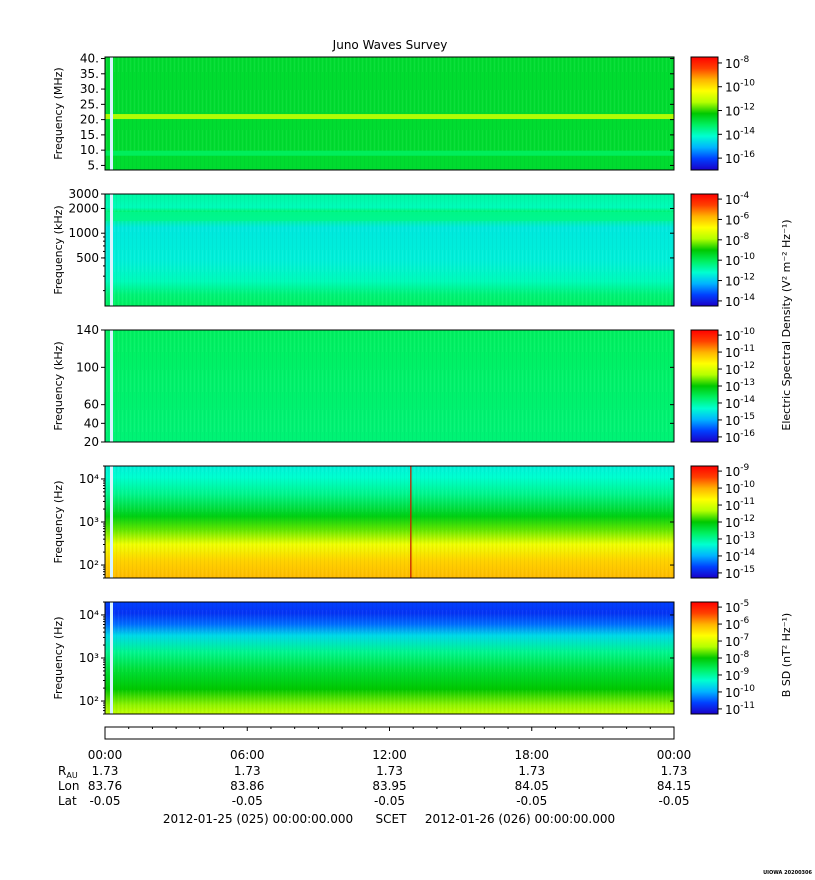 The image size is (815, 880). I want to click on y-axis-label: Frequency (MHz), so click(58, 113).